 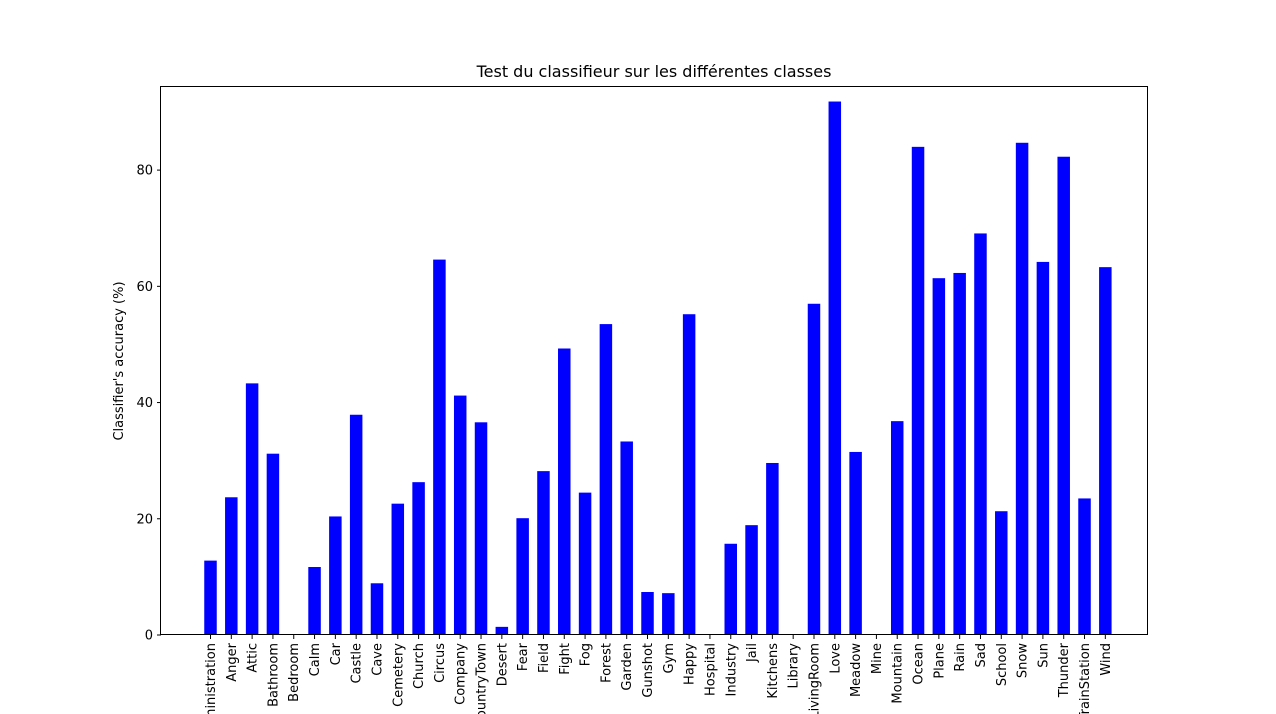 I want to click on x-tick-label: Jail, so click(x=752, y=653).